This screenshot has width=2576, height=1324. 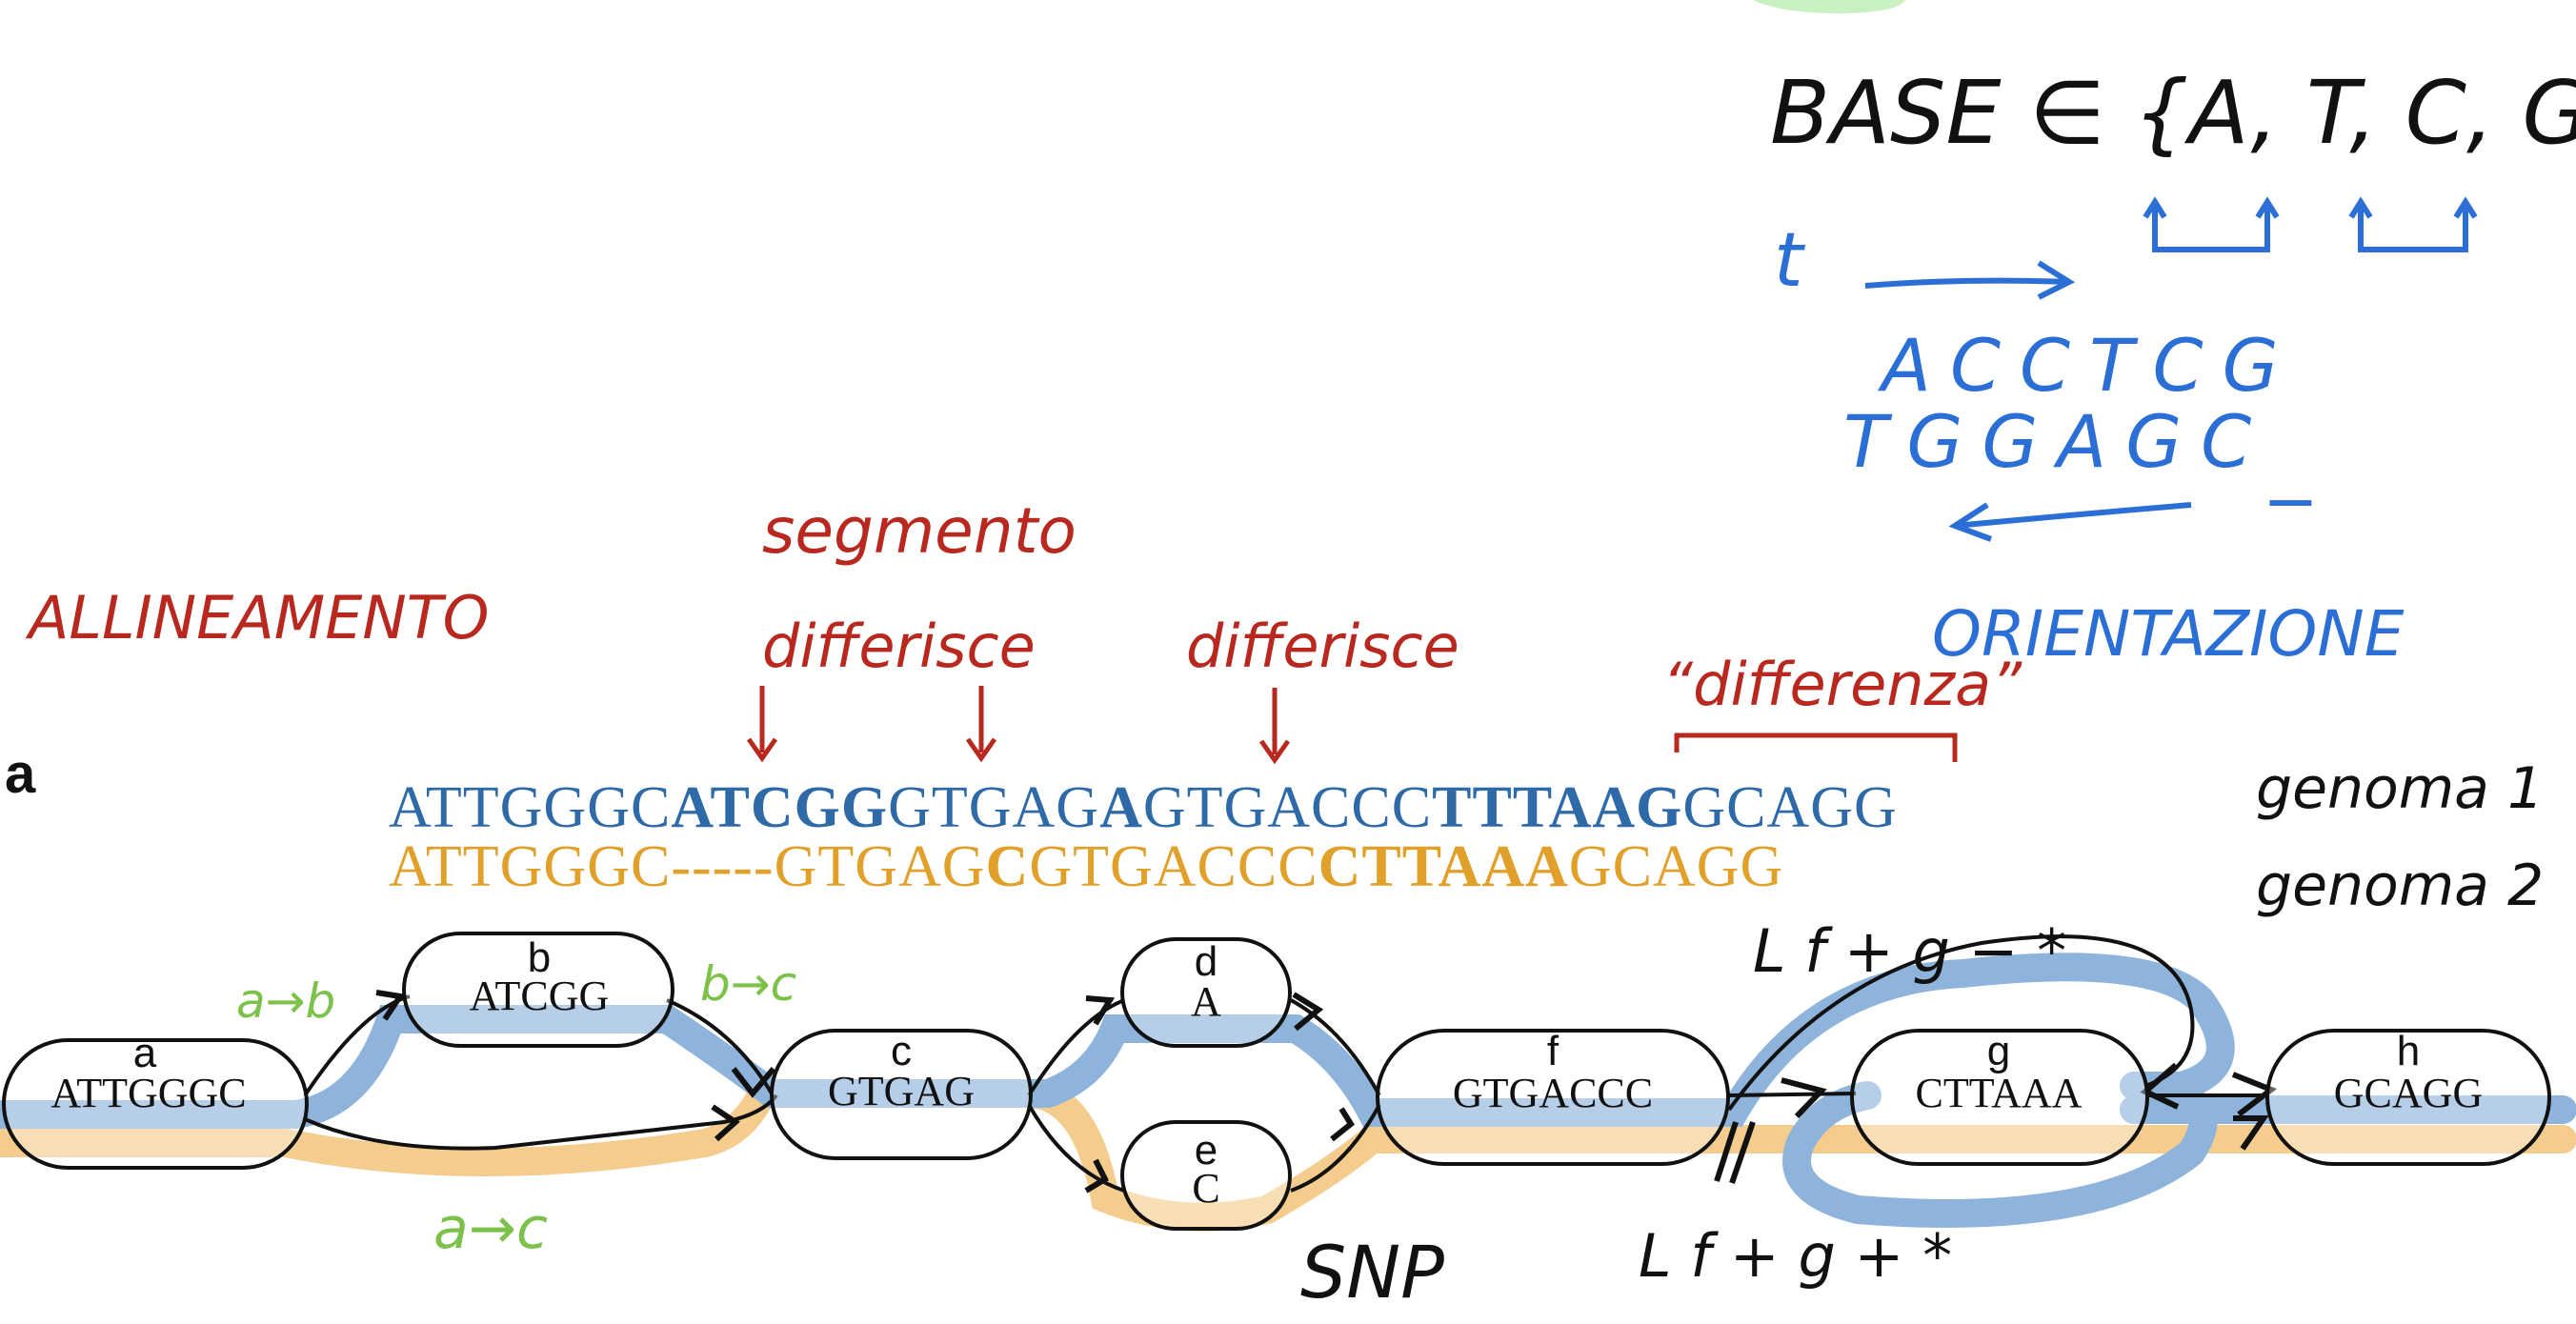 I want to click on differenza-label: “differenza”, so click(x=1843, y=685).